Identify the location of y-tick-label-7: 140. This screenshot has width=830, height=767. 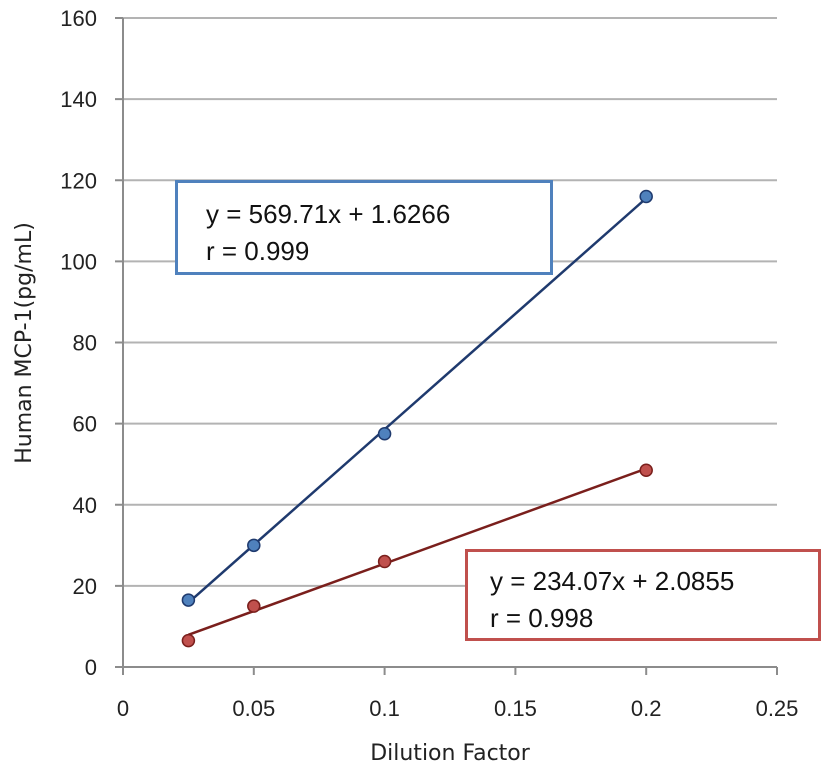
(78, 99).